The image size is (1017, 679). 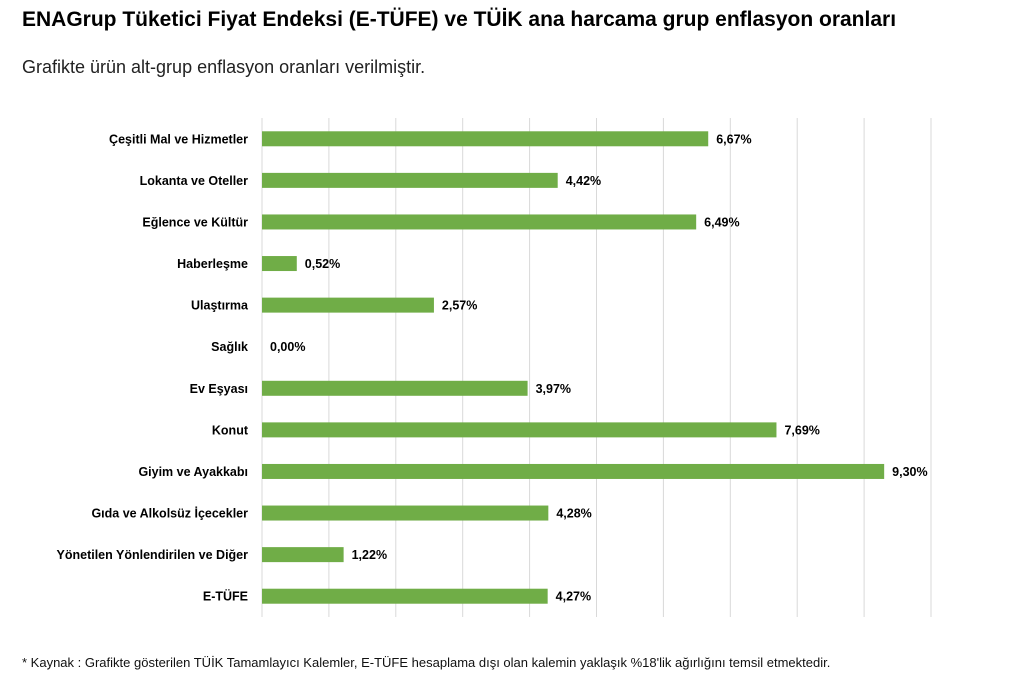 What do you see at coordinates (583, 181) in the screenshot?
I see `value-label: 4,42%` at bounding box center [583, 181].